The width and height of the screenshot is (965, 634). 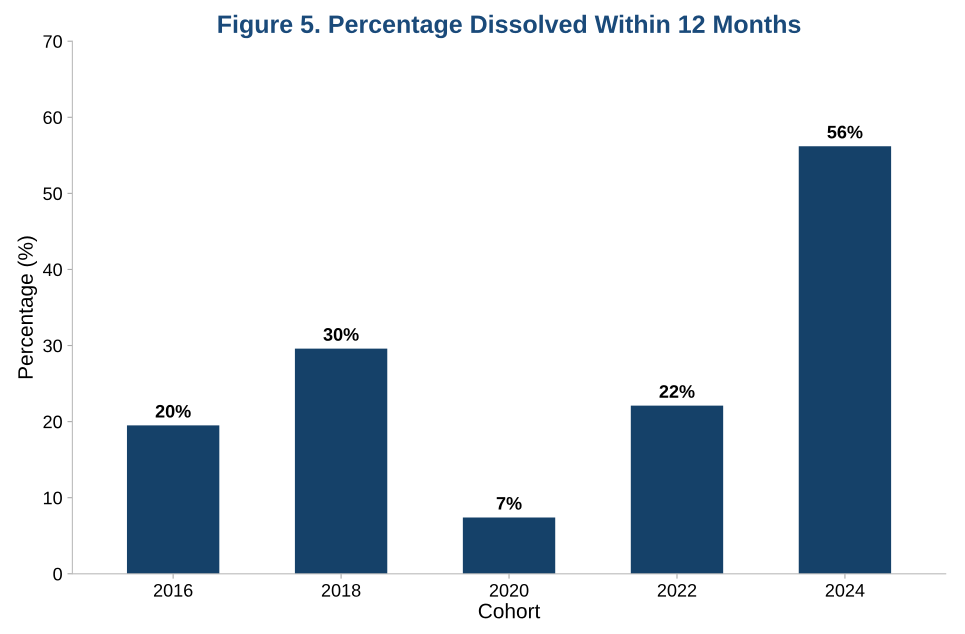 I want to click on y-tick-label: 10, so click(x=53, y=498).